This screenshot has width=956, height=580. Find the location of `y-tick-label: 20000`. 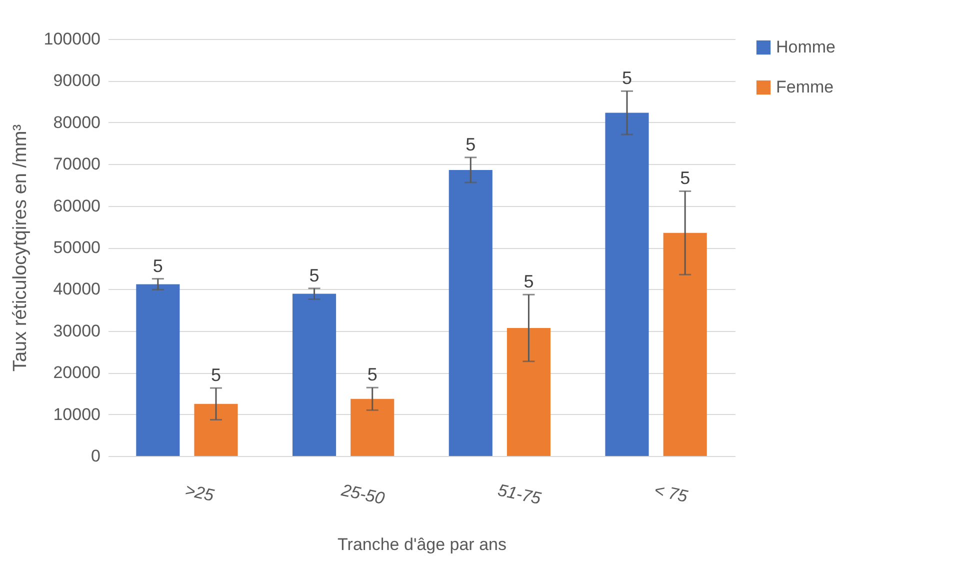

y-tick-label: 20000 is located at coordinates (76, 372).